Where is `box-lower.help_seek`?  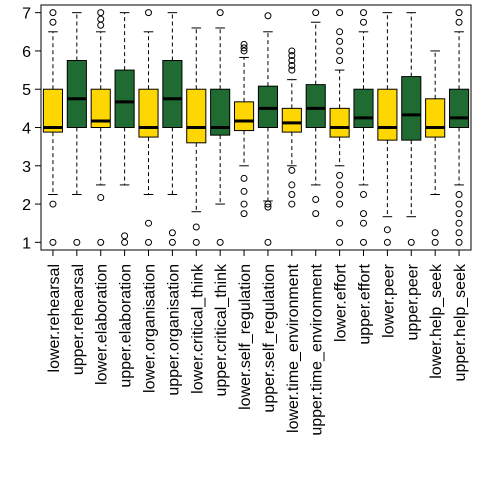 box-lower.help_seek is located at coordinates (435, 148).